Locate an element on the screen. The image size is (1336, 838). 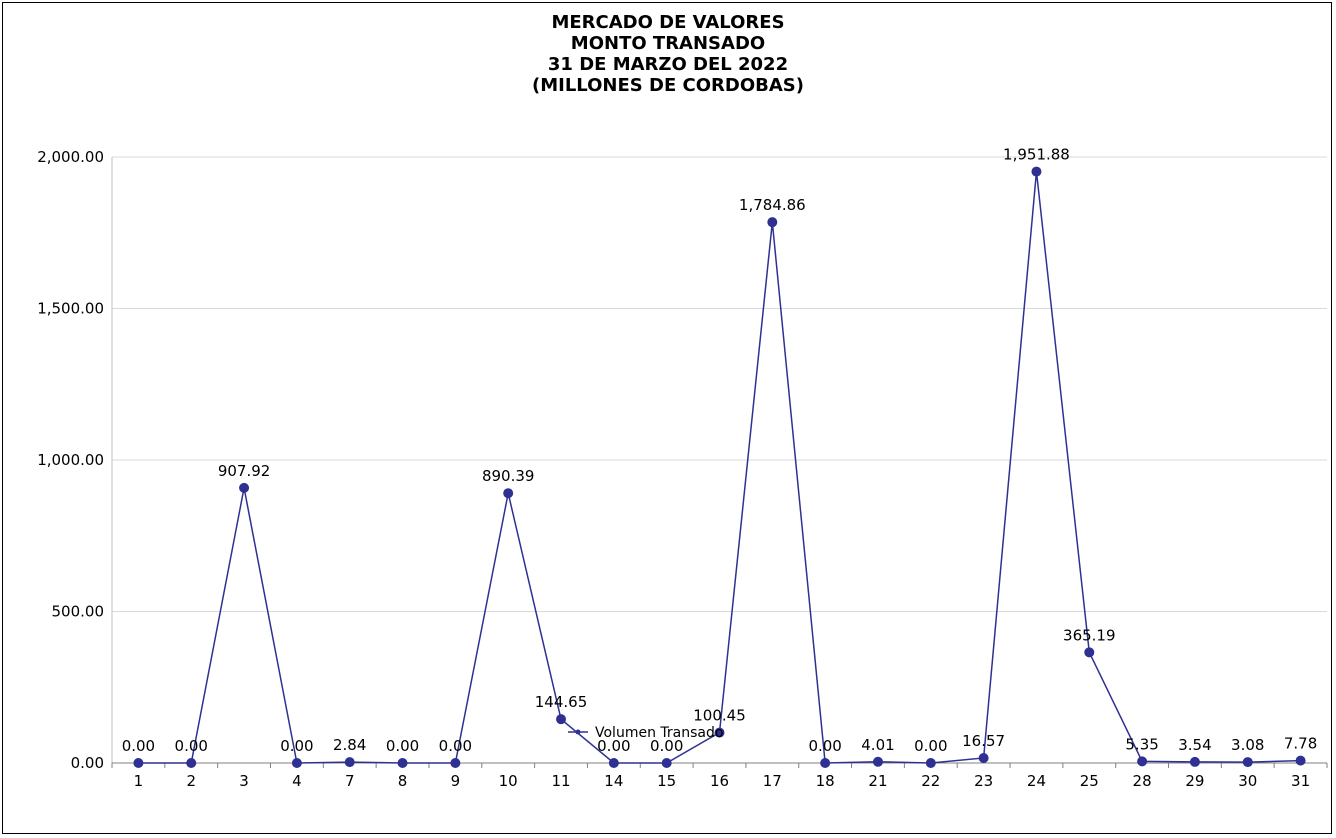
data-label: 16.57 is located at coordinates (983, 741).